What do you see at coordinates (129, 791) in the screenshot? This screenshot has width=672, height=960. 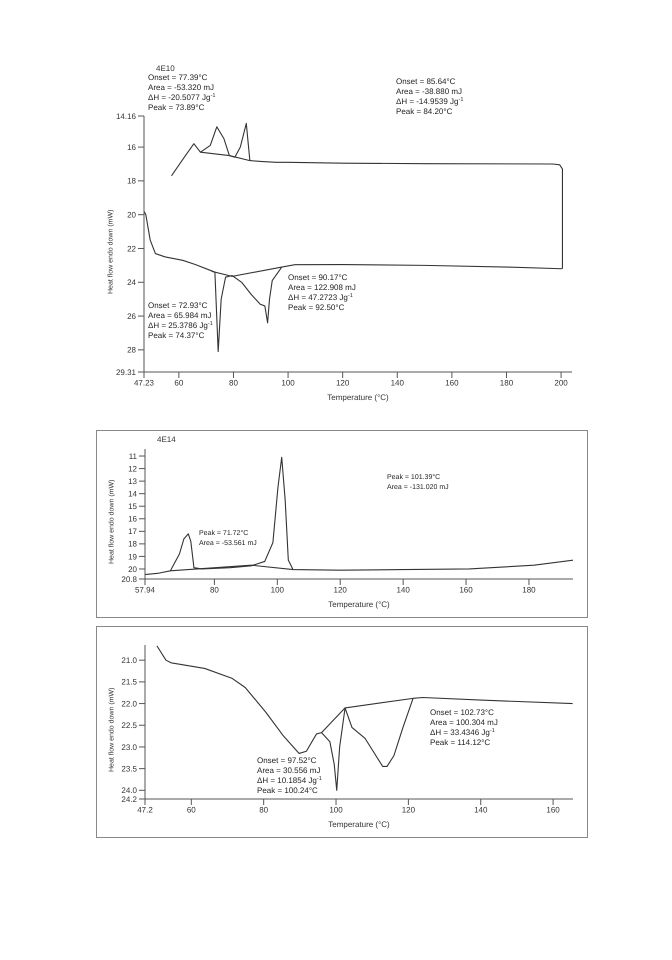 I see `y-tick-label: 24.0` at bounding box center [129, 791].